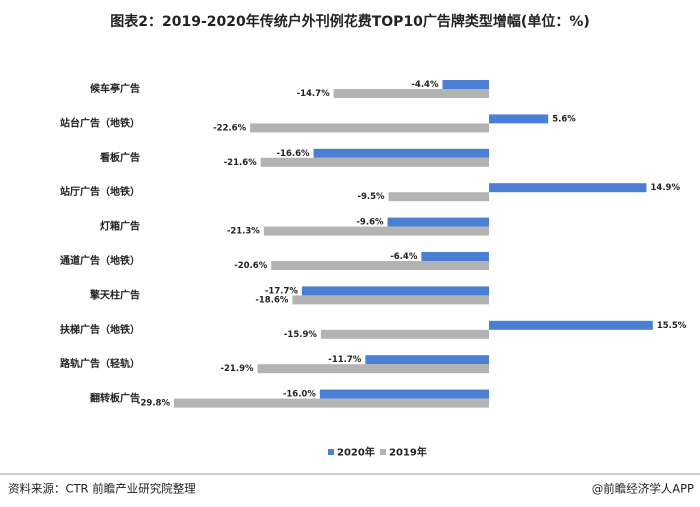  I want to click on value-label: 15.5%, so click(672, 326).